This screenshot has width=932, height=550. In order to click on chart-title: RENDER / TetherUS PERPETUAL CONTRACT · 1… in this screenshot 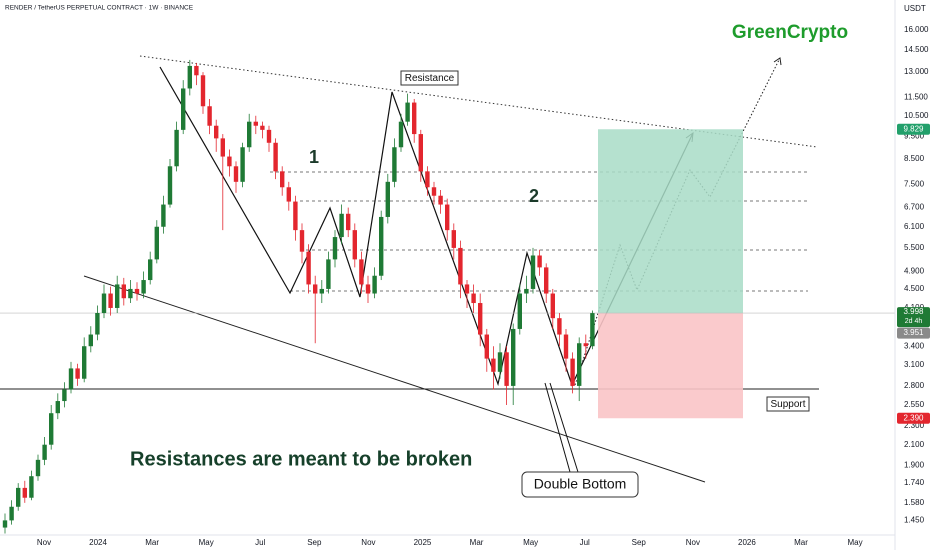, I will do `click(99, 8)`.